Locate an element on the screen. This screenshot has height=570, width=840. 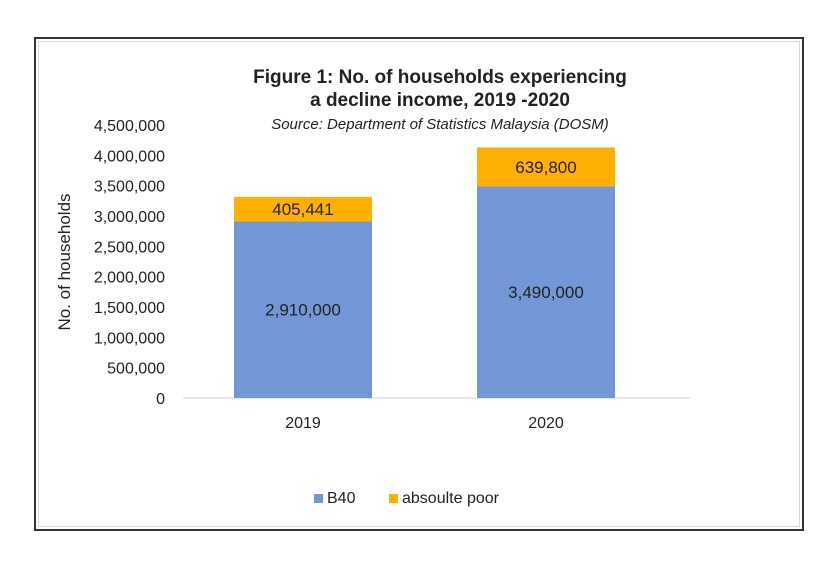
x-tick-label: 2019 is located at coordinates (303, 423).